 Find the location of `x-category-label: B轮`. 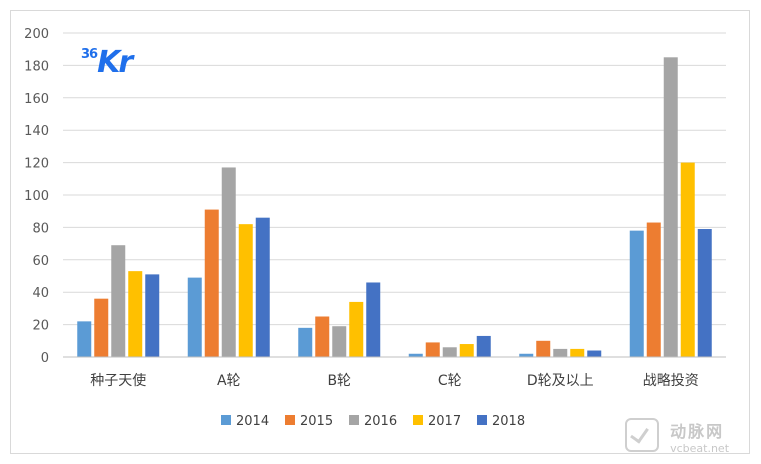

x-category-label: B轮 is located at coordinates (339, 381).